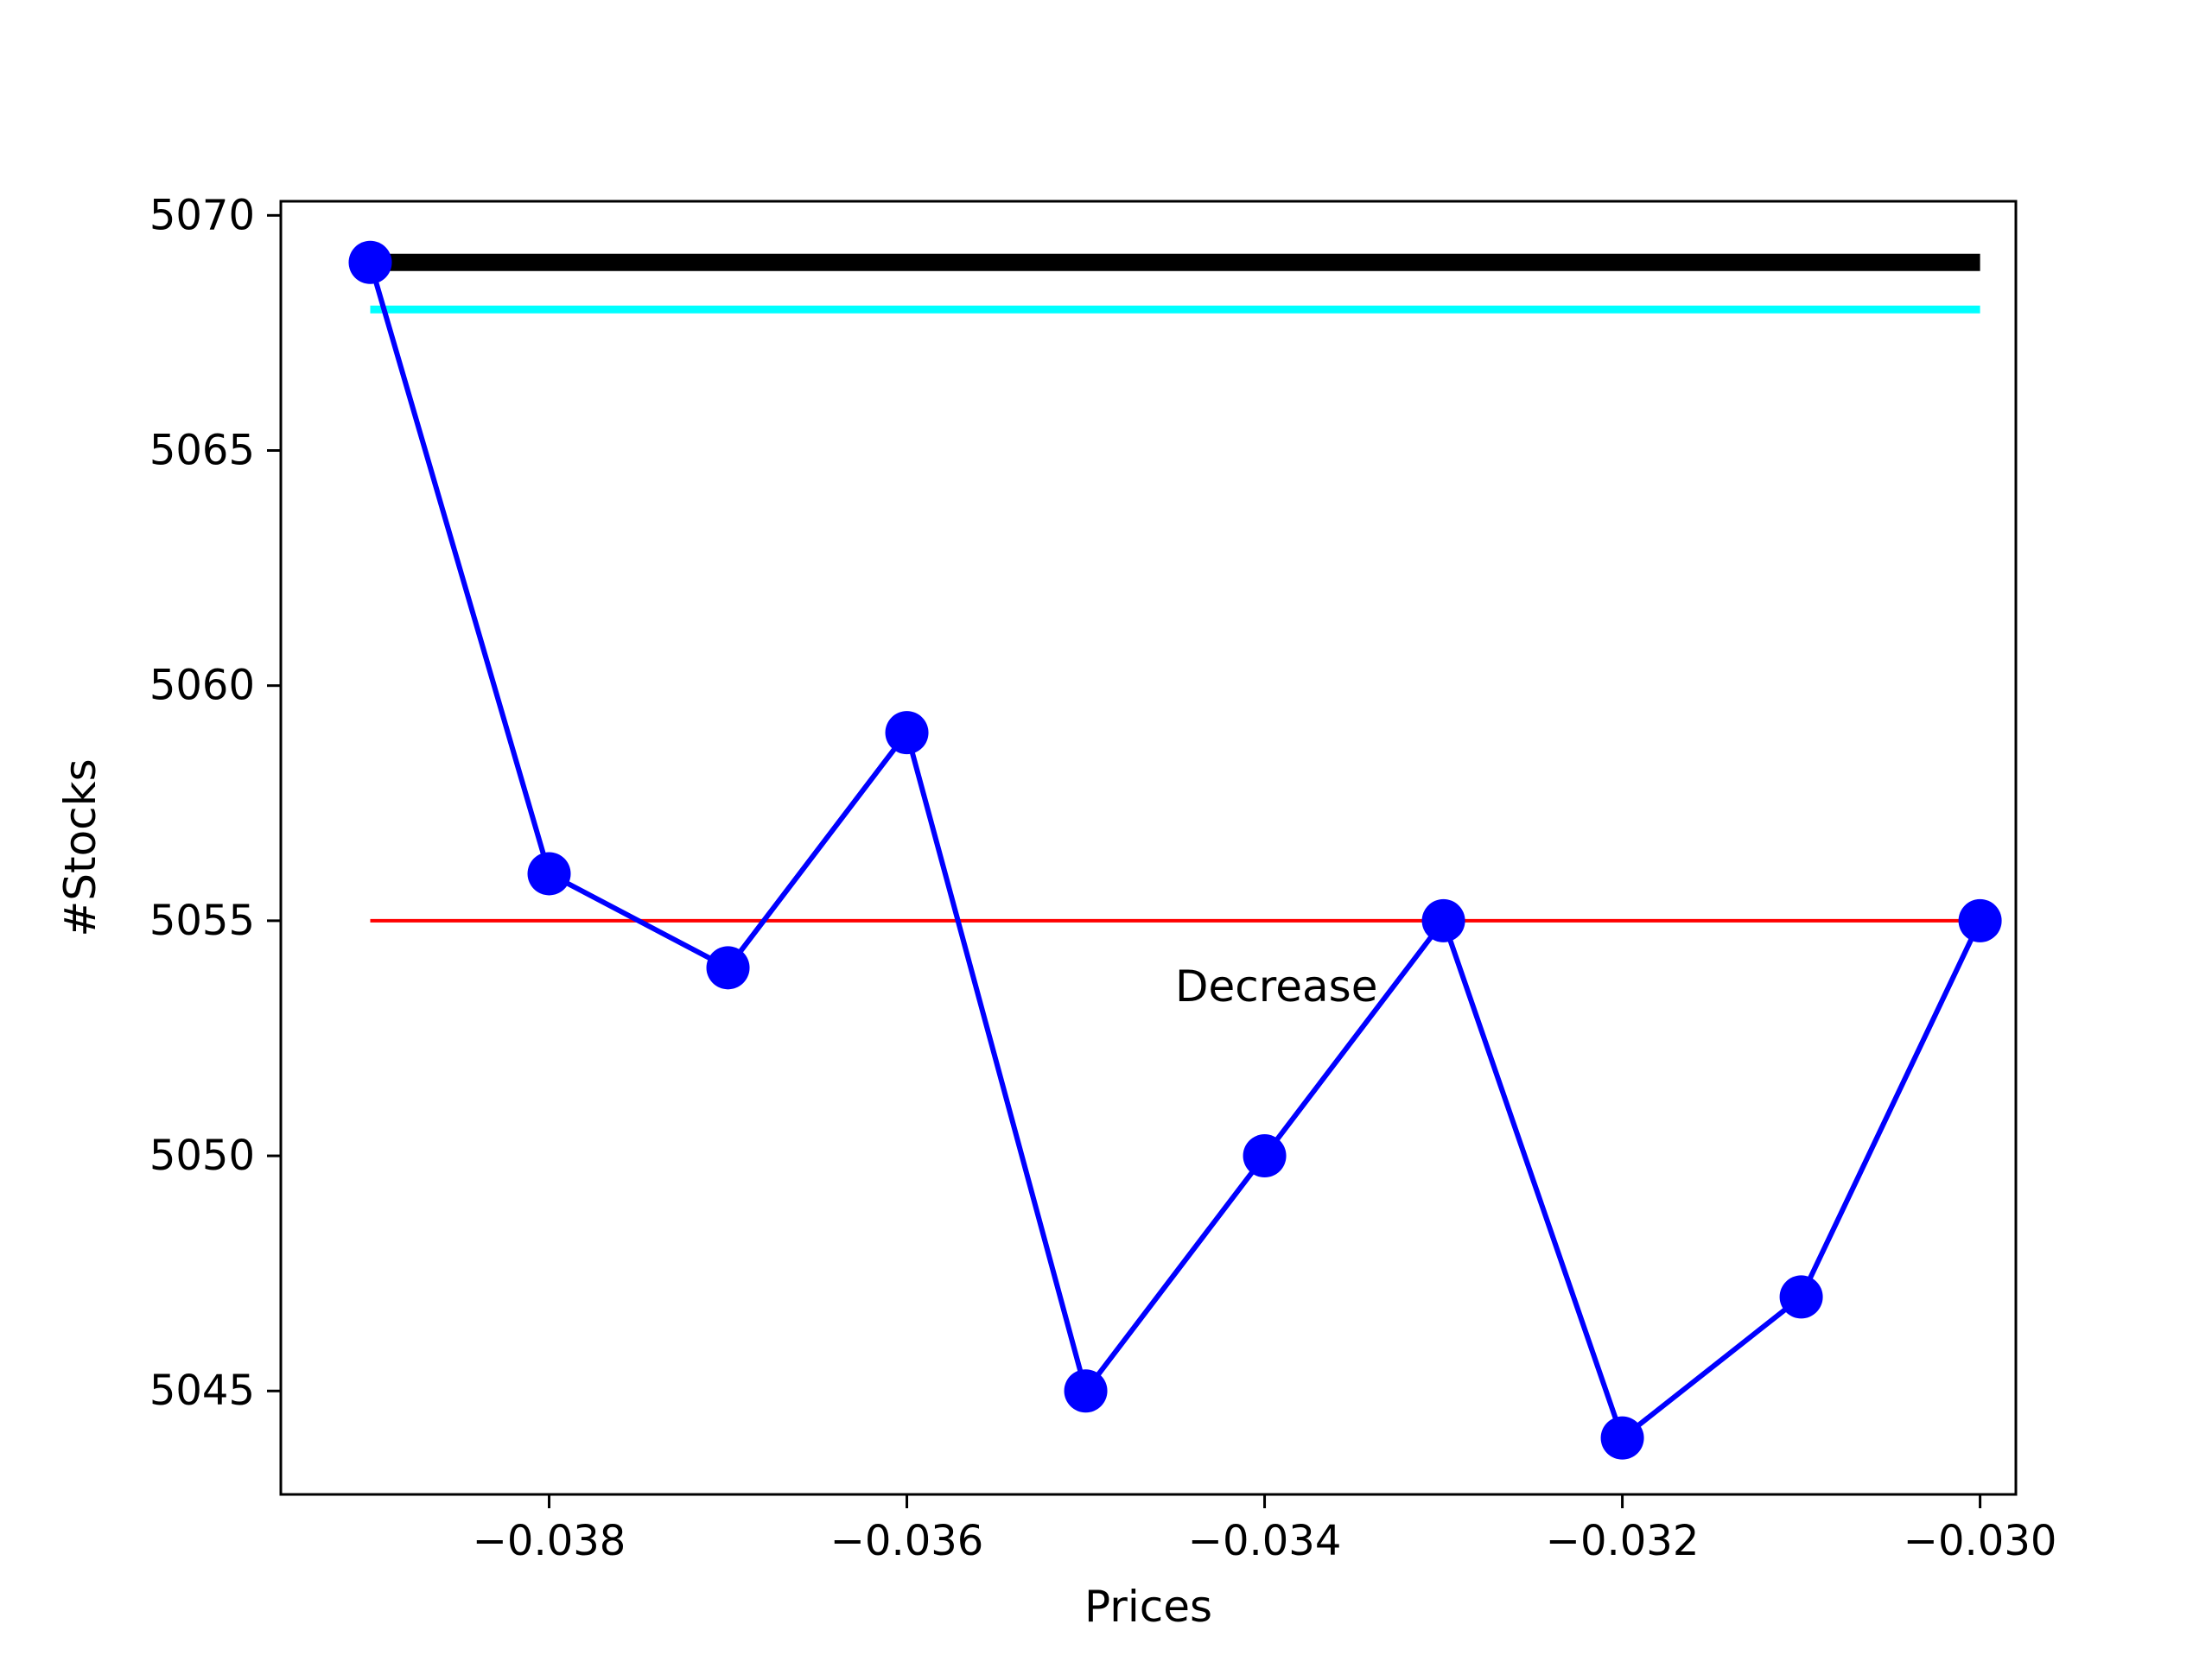  I want to click on y-tick-label-2: 5055, so click(202, 921).